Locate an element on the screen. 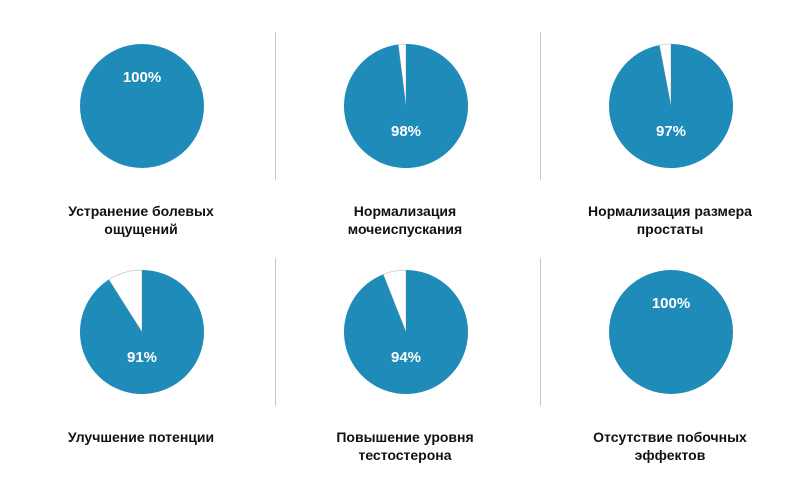 The image size is (800, 500). pie-chart-4: 91% is located at coordinates (141, 331).